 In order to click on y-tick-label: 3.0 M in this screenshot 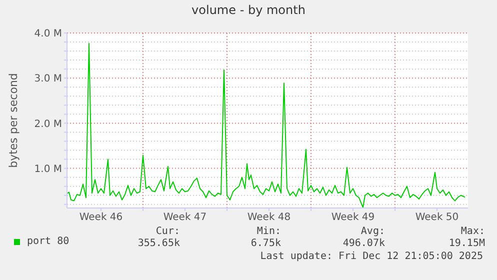, I will do `click(48, 79)`.